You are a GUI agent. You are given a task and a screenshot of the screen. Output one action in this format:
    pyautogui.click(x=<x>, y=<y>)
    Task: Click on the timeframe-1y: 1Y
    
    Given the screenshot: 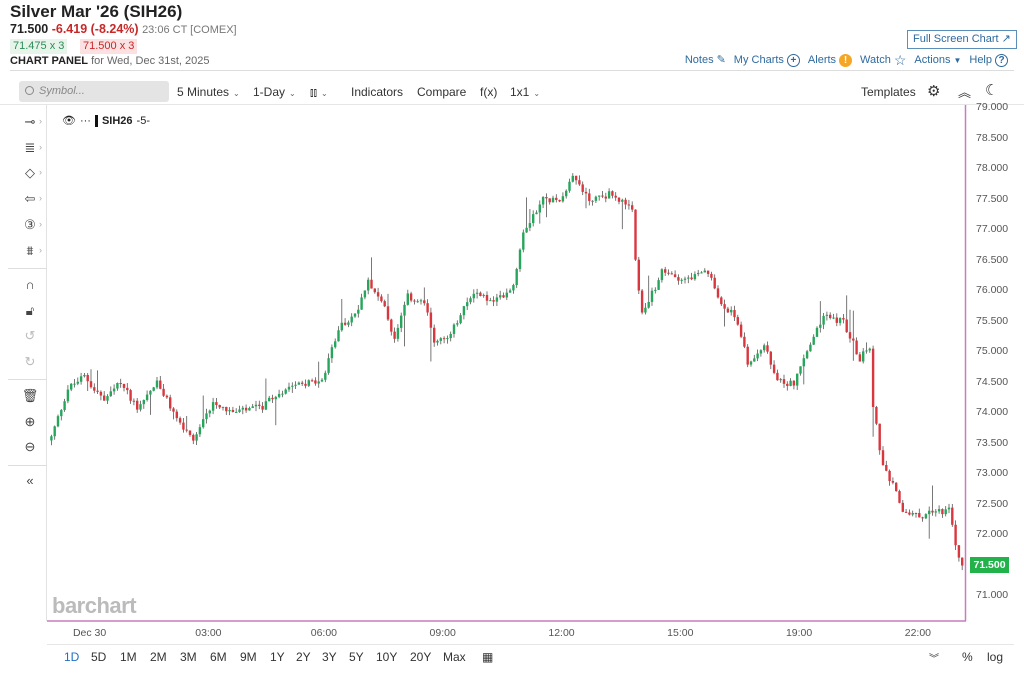 What is the action you would take?
    pyautogui.click(x=277, y=657)
    